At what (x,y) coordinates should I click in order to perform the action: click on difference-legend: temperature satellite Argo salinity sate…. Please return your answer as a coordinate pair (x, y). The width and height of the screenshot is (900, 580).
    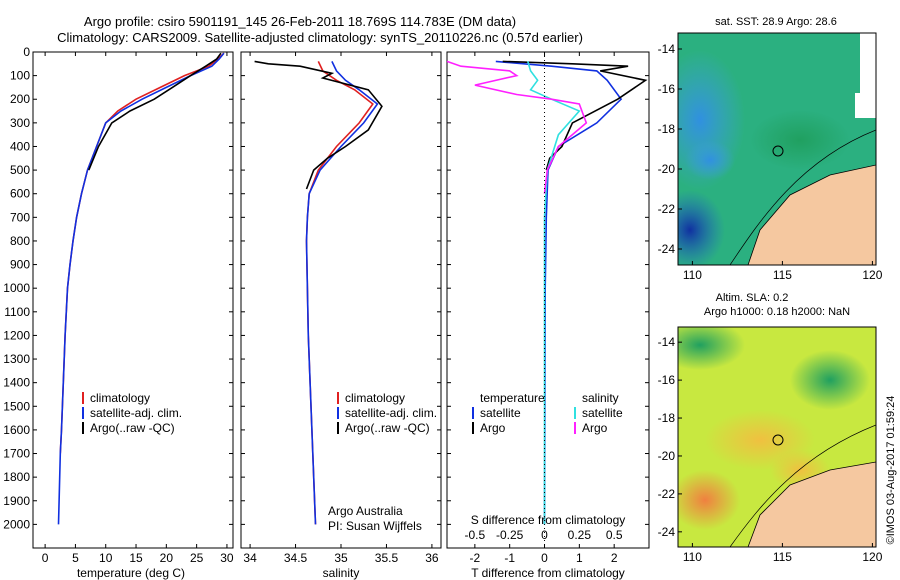
    Looking at the image, I should click on (547, 413).